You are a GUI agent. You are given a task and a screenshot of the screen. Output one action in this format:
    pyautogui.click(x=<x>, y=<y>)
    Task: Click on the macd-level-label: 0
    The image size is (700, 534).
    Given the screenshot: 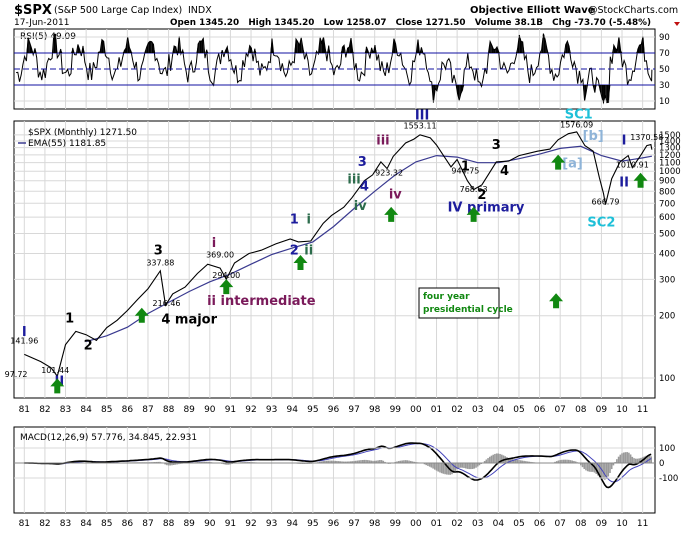 What is the action you would take?
    pyautogui.click(x=661, y=464)
    